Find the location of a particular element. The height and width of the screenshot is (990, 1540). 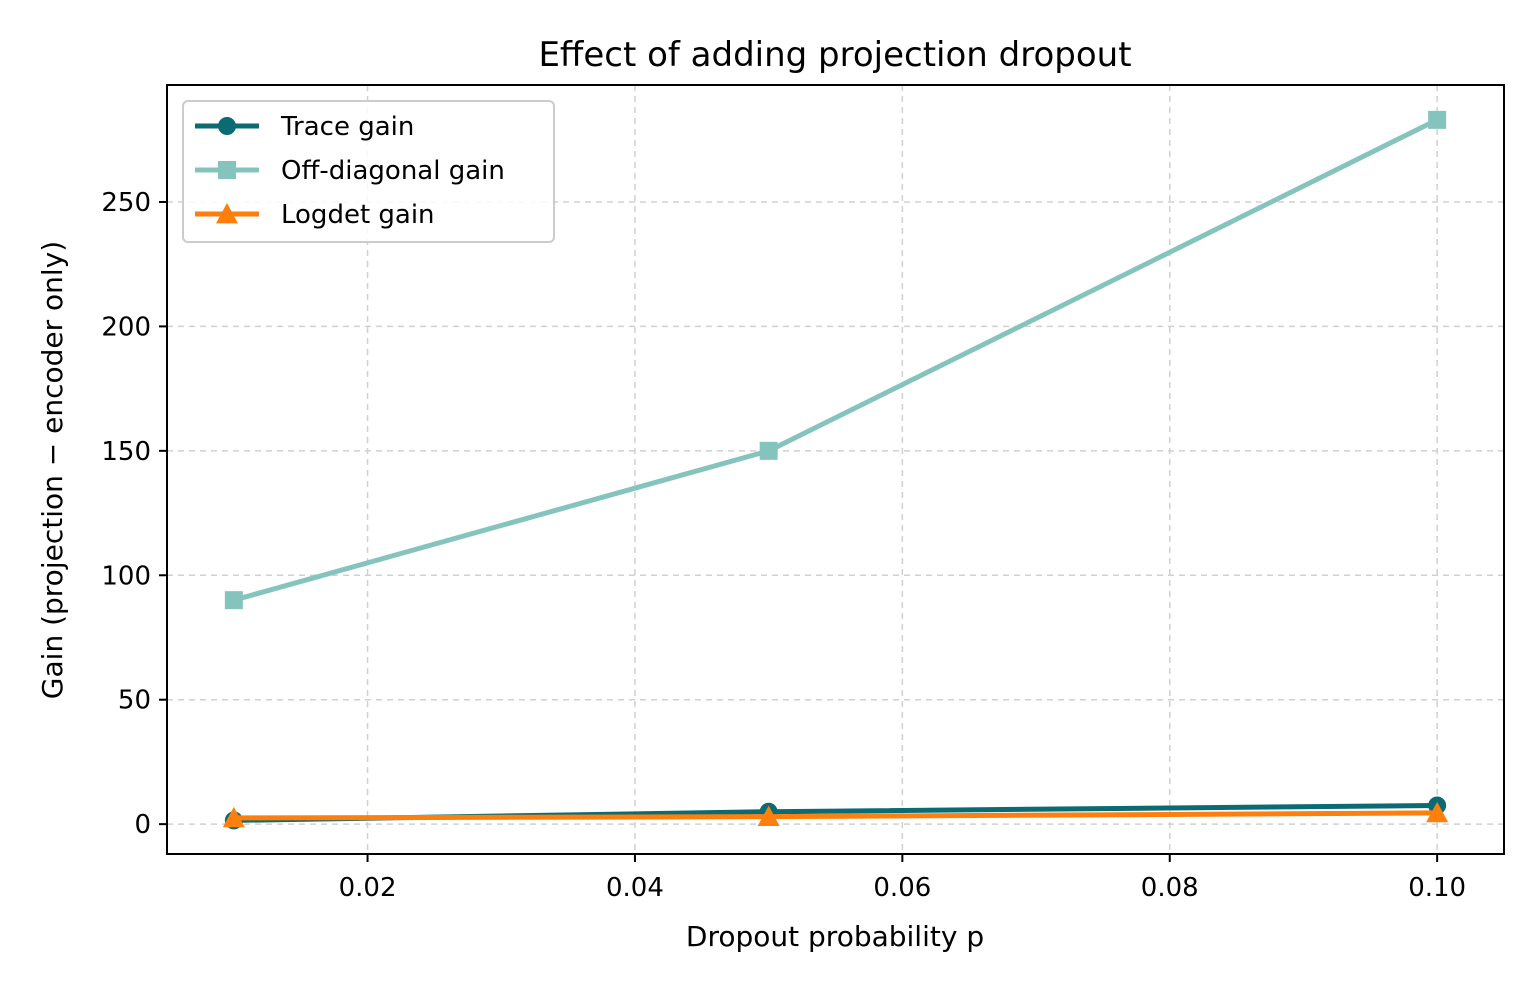

legend-box is located at coordinates (368, 171).